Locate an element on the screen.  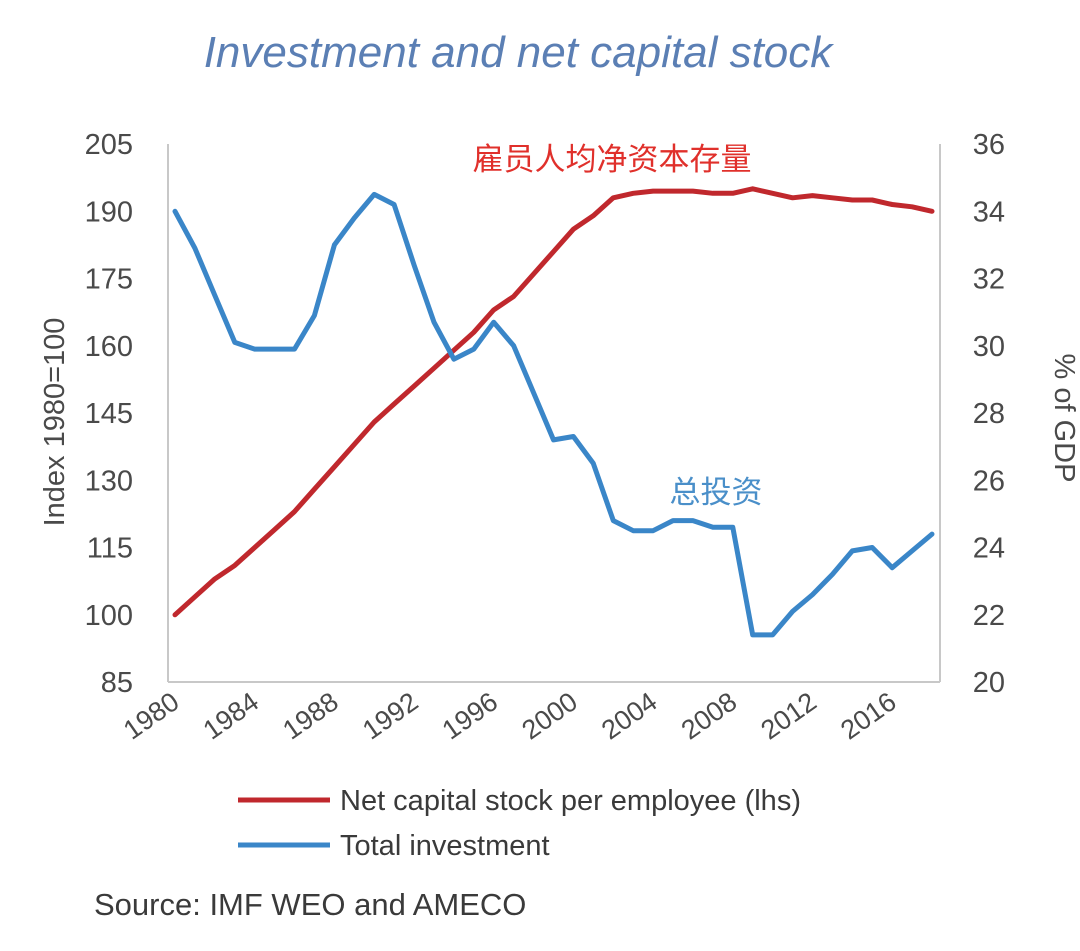
y-tick-label: 130 is located at coordinates (109, 481).